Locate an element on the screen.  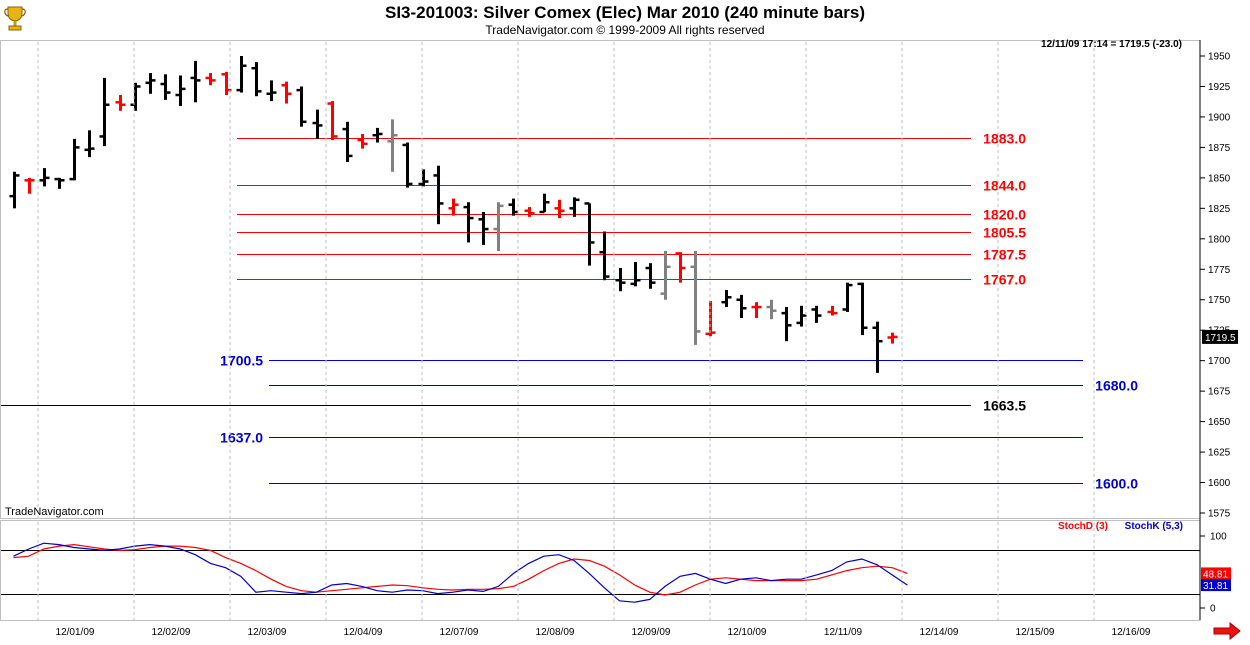
x-tick-label: 12/14/09 is located at coordinates (939, 632).